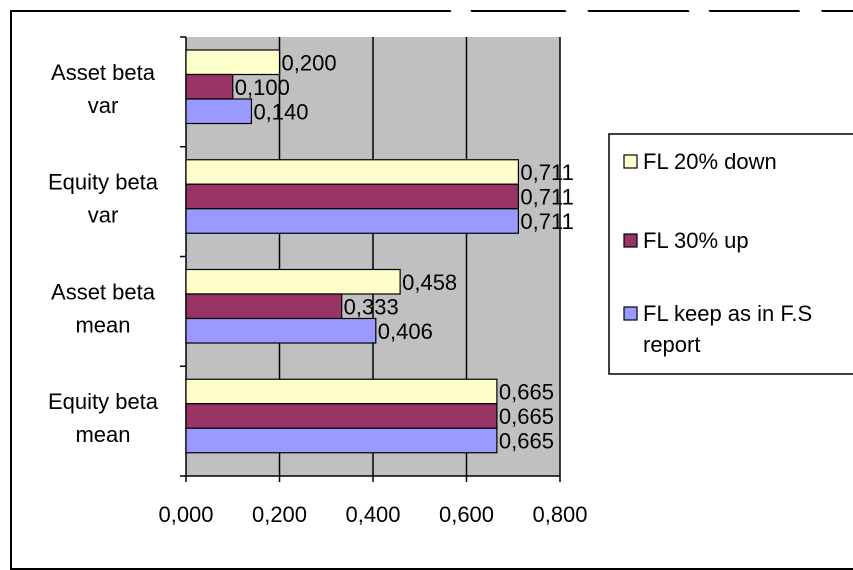 The height and width of the screenshot is (570, 853). Describe the element at coordinates (372, 514) in the screenshot. I see `x-tick-label: 0,400` at that location.